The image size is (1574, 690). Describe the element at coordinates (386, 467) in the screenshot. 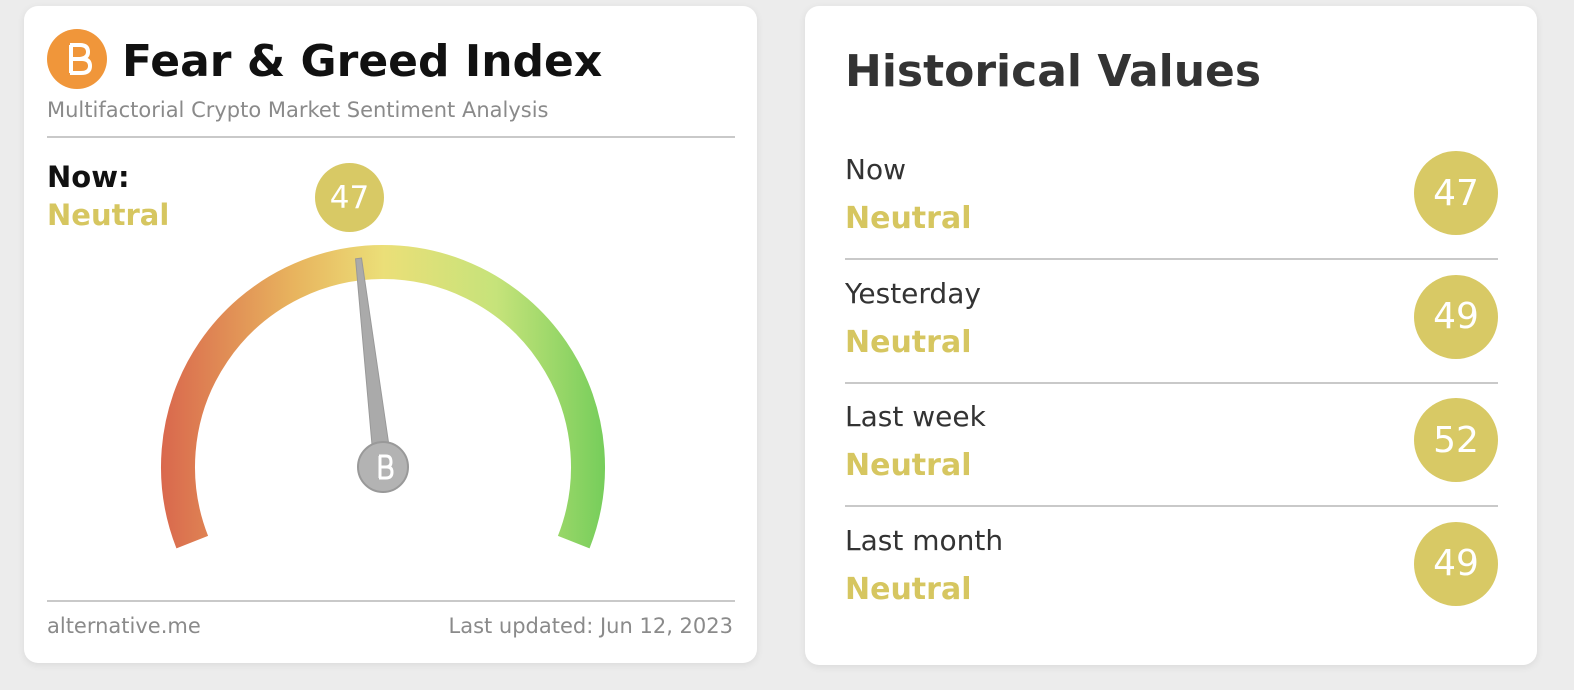

I see `hub-symbol` at that location.